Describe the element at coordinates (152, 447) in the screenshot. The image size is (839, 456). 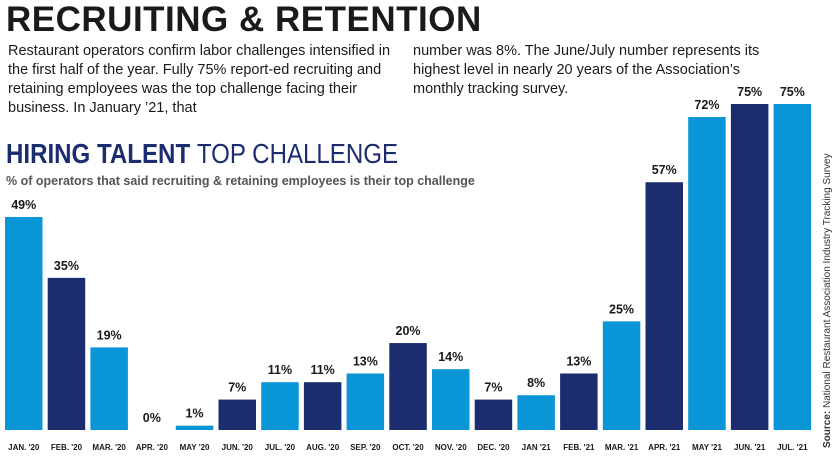
I see `category-label: APR. '20` at that location.